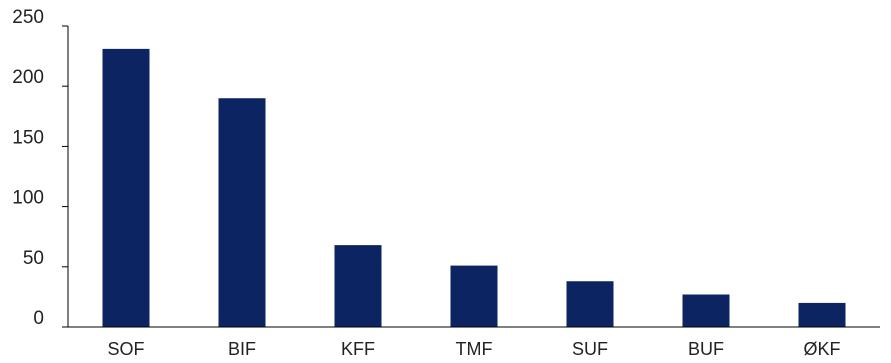 The height and width of the screenshot is (363, 891). Describe the element at coordinates (28, 198) in the screenshot. I see `y-tick-label: 100` at that location.